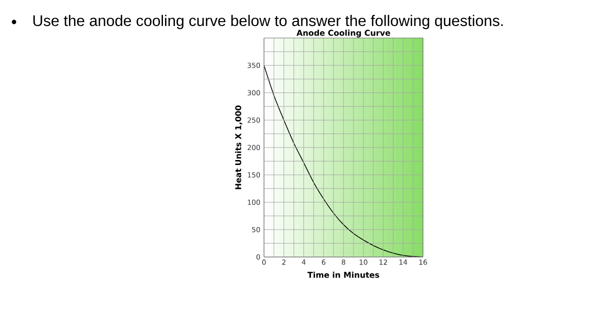  What do you see at coordinates (238, 148) in the screenshot?
I see `y-axis-title: Heat Units X 1,000` at bounding box center [238, 148].